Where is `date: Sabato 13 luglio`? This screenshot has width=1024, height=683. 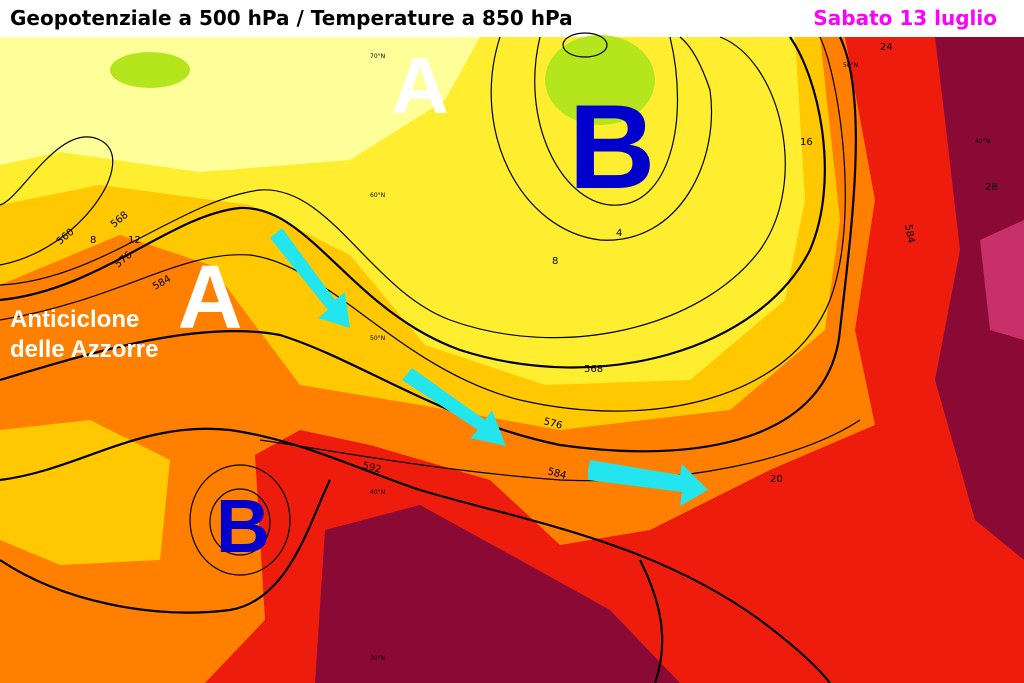 date: Sabato 13 luglio is located at coordinates (905, 18).